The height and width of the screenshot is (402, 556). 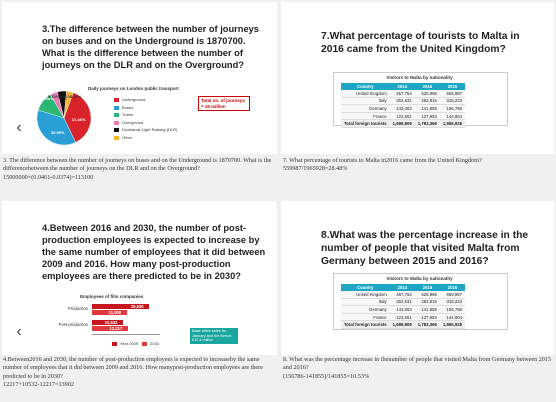 What do you see at coordinates (129, 343) in the screenshot?
I see `legend-label: Year 2009` at bounding box center [129, 343].